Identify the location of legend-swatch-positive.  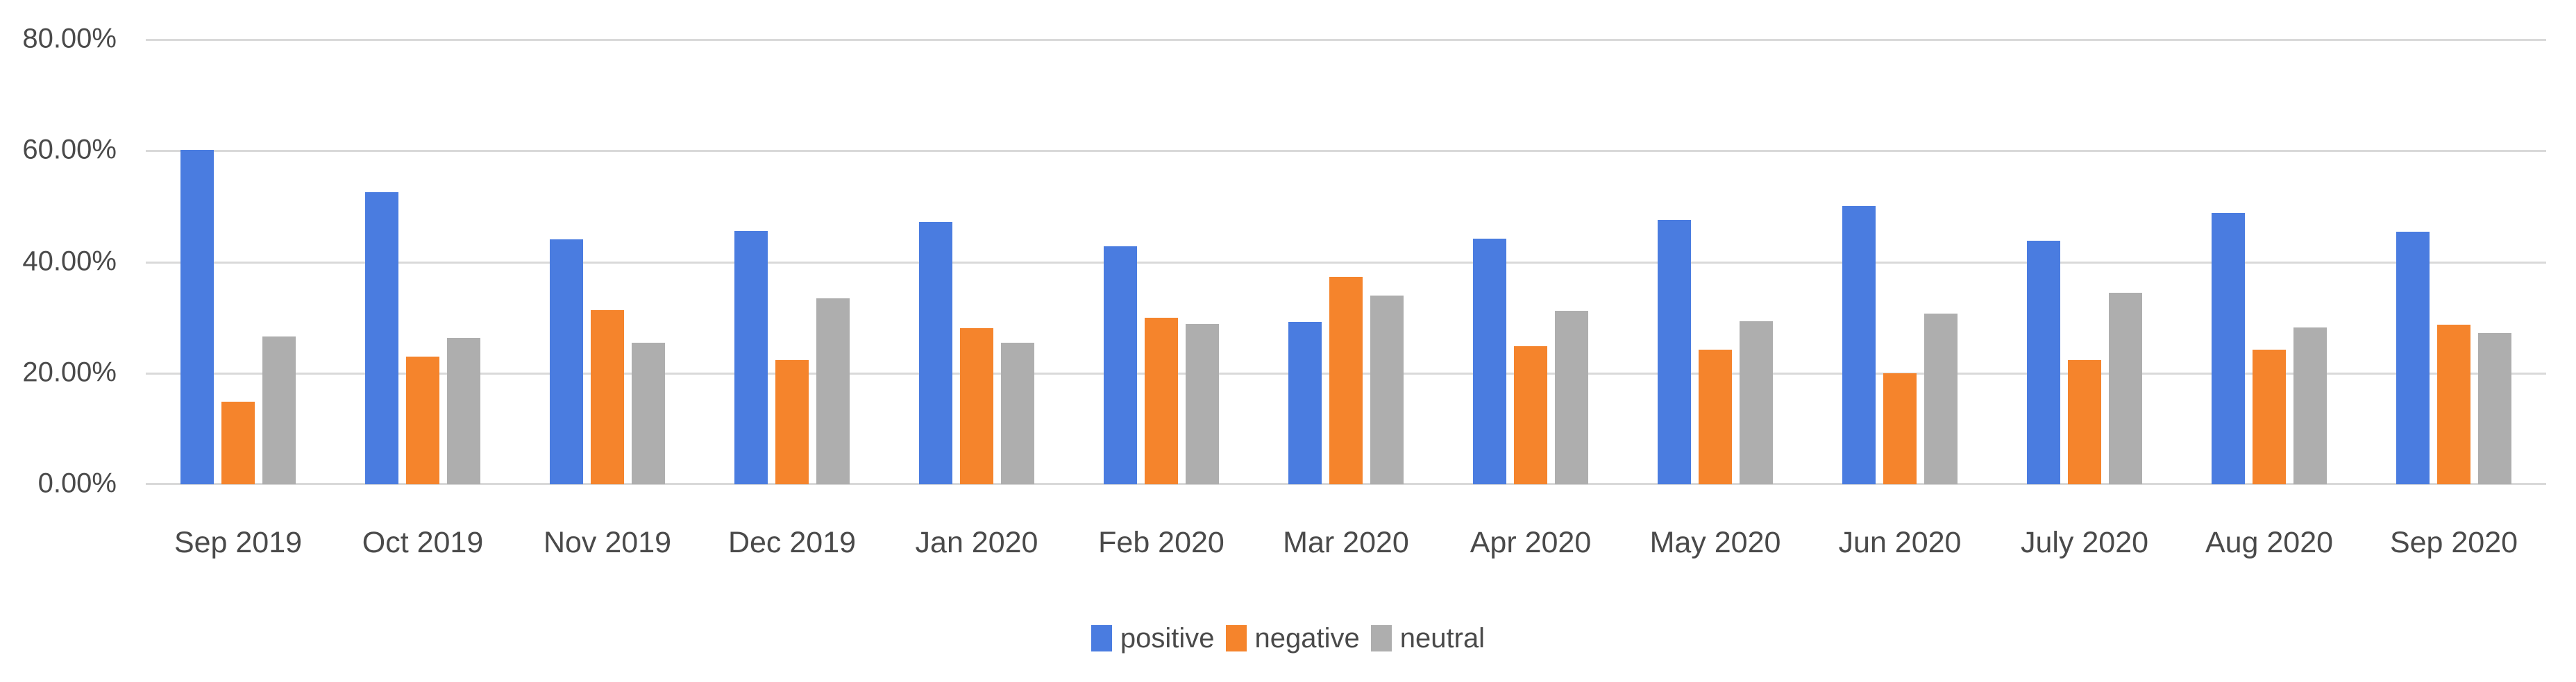
(1101, 638).